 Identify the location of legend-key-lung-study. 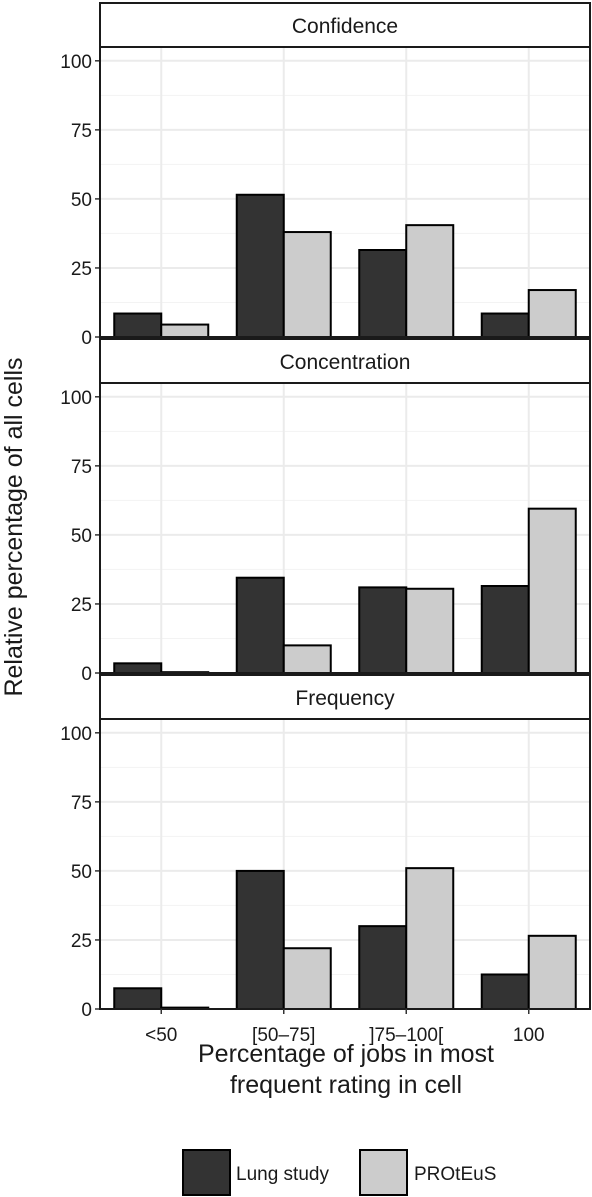
(206, 1172).